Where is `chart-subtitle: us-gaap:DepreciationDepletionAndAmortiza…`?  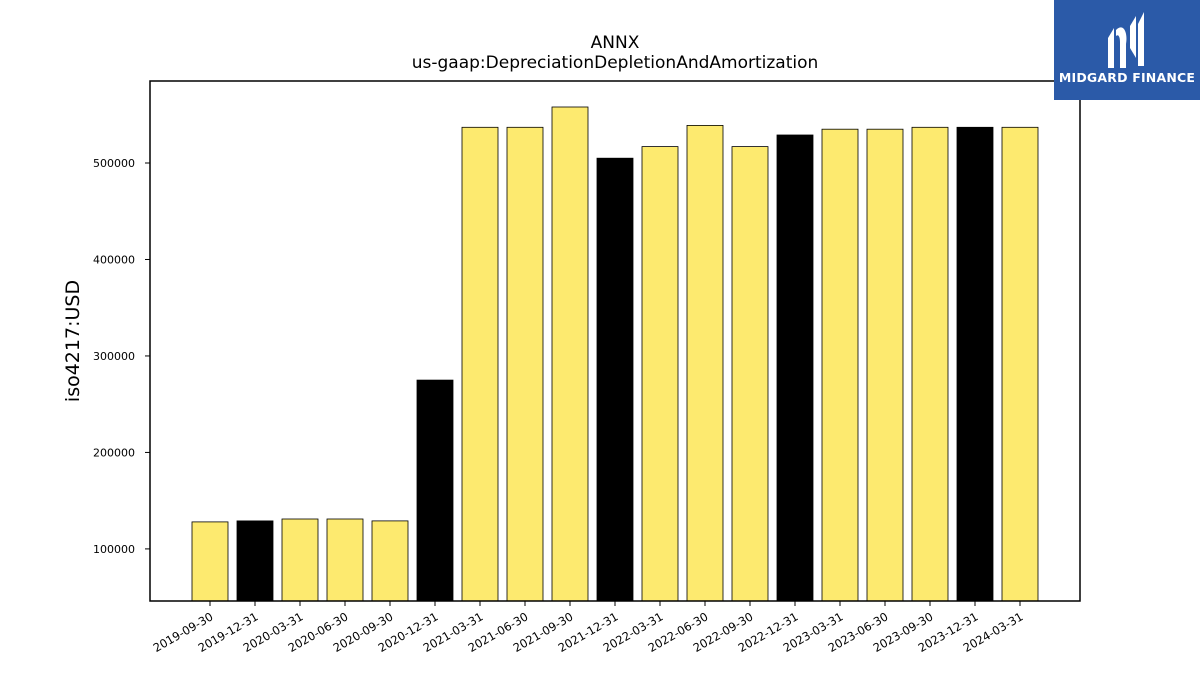
chart-subtitle: us-gaap:DepreciationDepletionAndAmortiza… is located at coordinates (615, 63).